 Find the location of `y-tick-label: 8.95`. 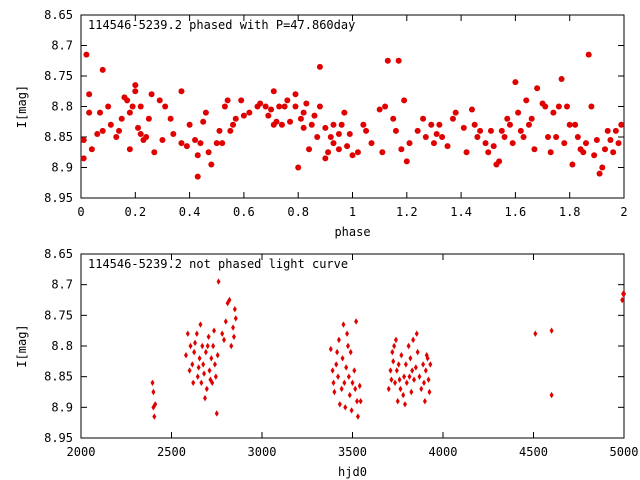

y-tick-label: 8.95 is located at coordinates (58, 438).